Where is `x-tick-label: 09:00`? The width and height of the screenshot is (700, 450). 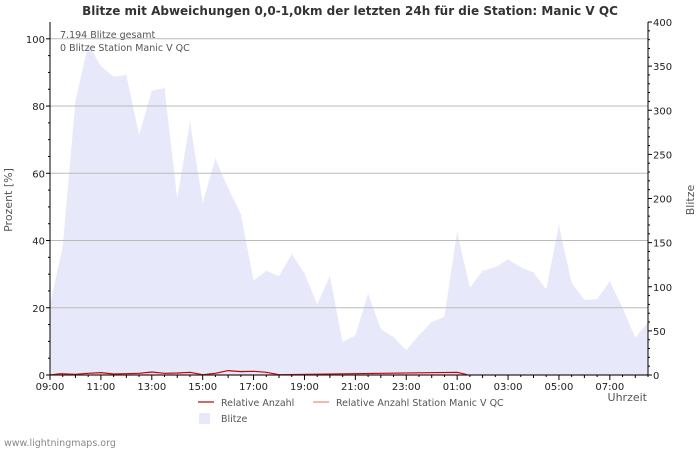
x-tick-label: 09:00 is located at coordinates (50, 387).